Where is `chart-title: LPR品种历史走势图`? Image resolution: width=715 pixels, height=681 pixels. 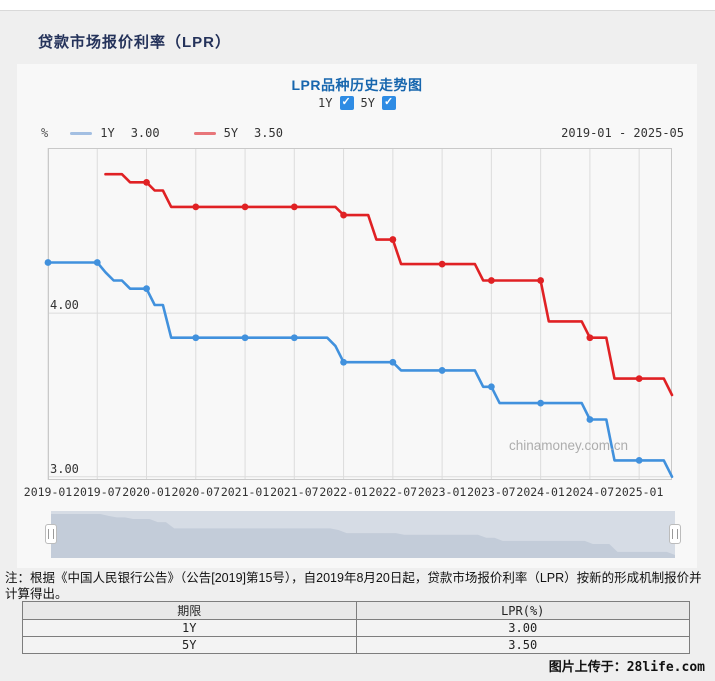
chart-title: LPR品种历史走势图 is located at coordinates (357, 85).